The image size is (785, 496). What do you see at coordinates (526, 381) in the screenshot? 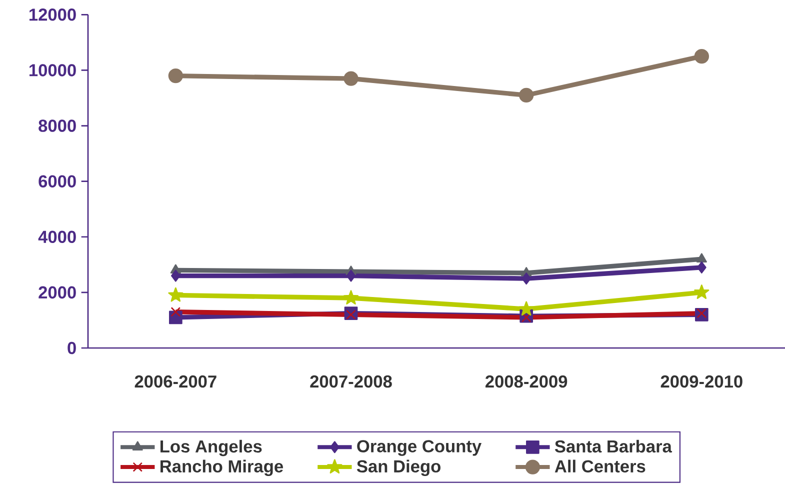
I see `x-tick-label: 2008-2009` at bounding box center [526, 381].